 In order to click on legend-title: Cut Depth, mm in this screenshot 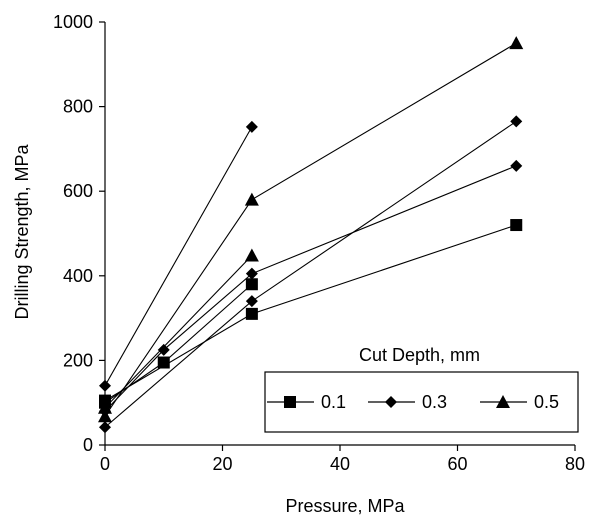, I will do `click(419, 355)`.